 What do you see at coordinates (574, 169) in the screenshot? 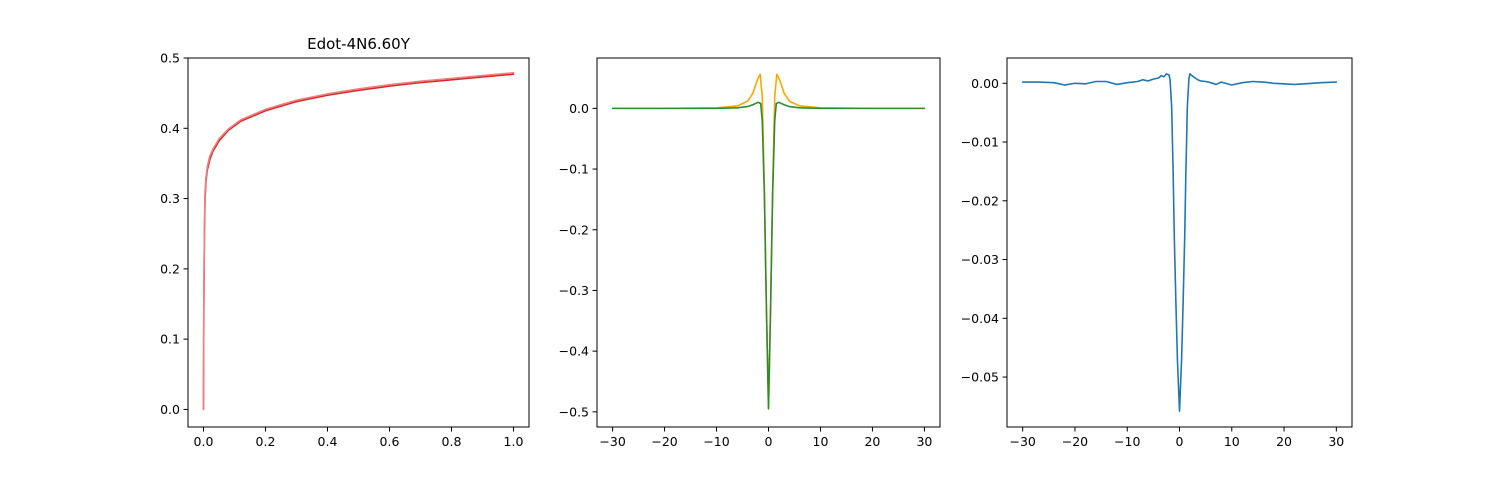
I see `y-tick-label: −0.1` at bounding box center [574, 169].